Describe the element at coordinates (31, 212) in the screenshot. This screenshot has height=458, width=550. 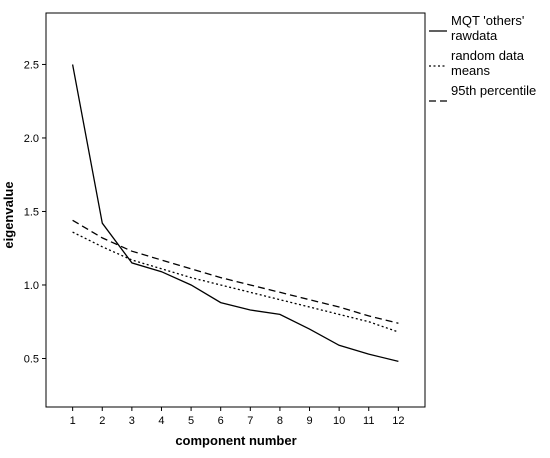
I see `y-tick-label: 1.5` at that location.